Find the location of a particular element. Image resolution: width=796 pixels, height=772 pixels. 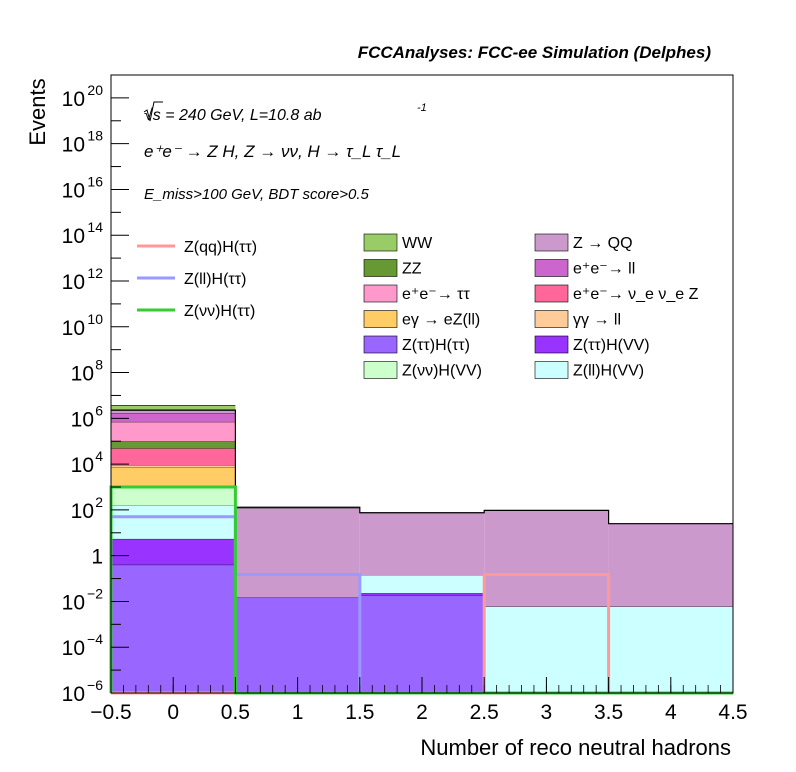

legend-swatch-ww is located at coordinates (380, 242).